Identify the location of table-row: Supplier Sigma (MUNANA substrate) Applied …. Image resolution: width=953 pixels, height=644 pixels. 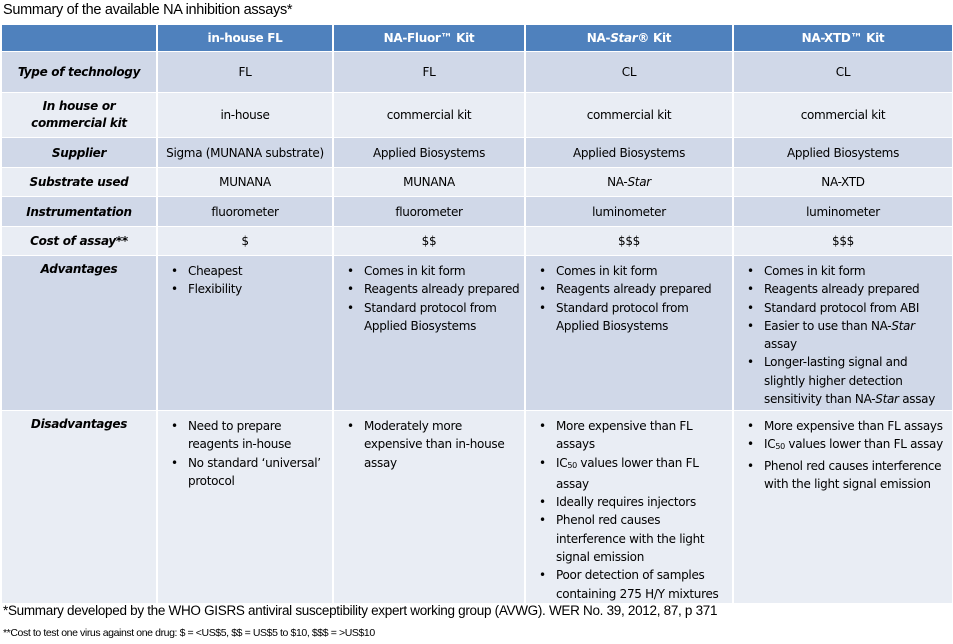
(477, 152).